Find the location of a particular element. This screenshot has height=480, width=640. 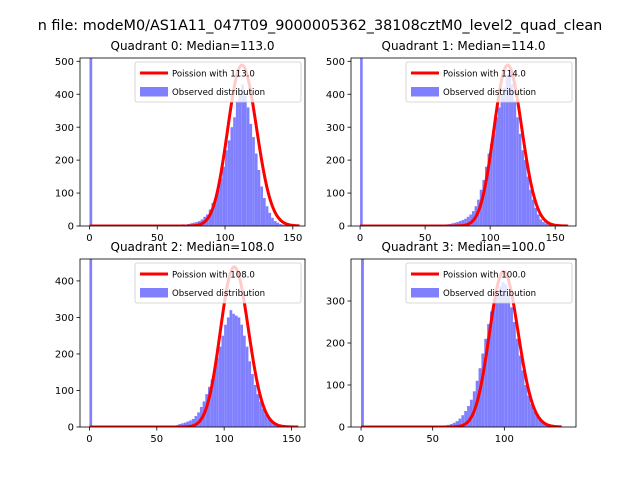

legend-bar-swatch is located at coordinates (425, 92).